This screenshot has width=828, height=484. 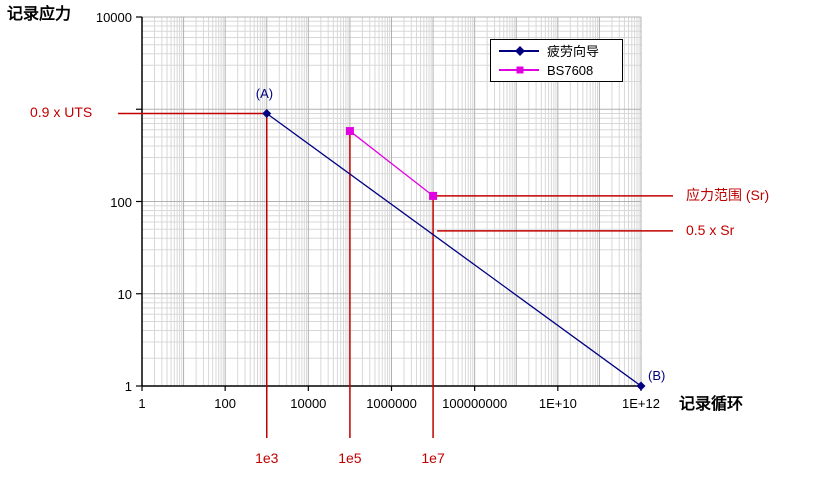 What do you see at coordinates (710, 229) in the screenshot?
I see `half-sr-annotation-label: 0.5 x Sr` at bounding box center [710, 229].